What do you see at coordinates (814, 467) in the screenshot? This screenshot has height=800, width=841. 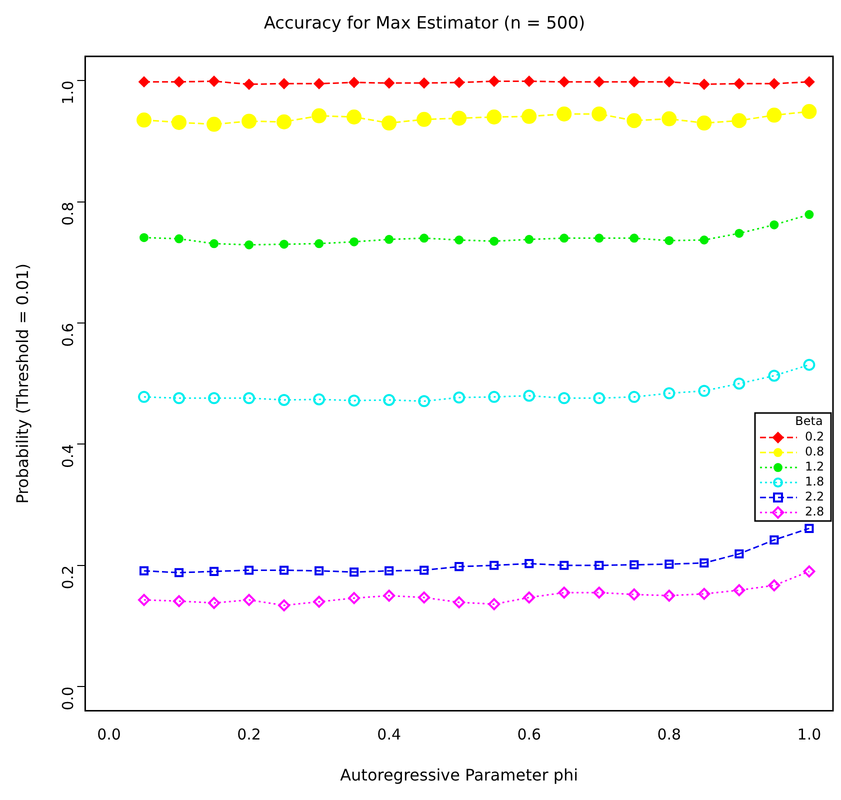 I see `legend-label: 1.2` at bounding box center [814, 467].